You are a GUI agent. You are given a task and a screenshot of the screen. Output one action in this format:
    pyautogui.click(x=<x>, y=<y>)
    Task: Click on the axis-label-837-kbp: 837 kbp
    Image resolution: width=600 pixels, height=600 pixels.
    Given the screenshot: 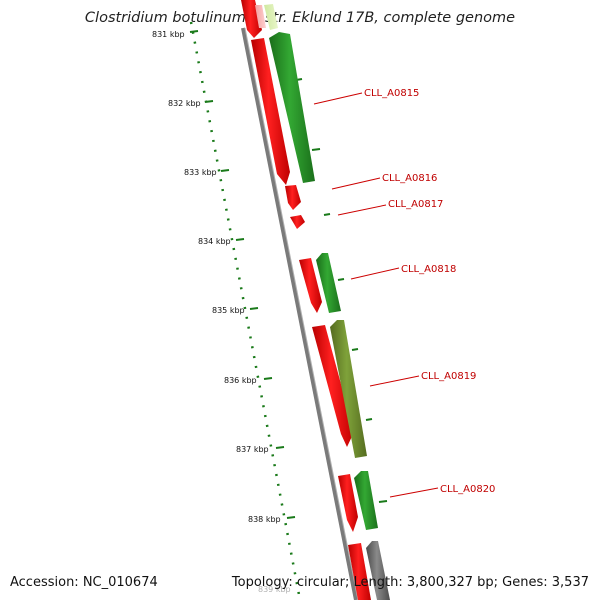 What is the action you would take?
    pyautogui.click(x=252, y=449)
    